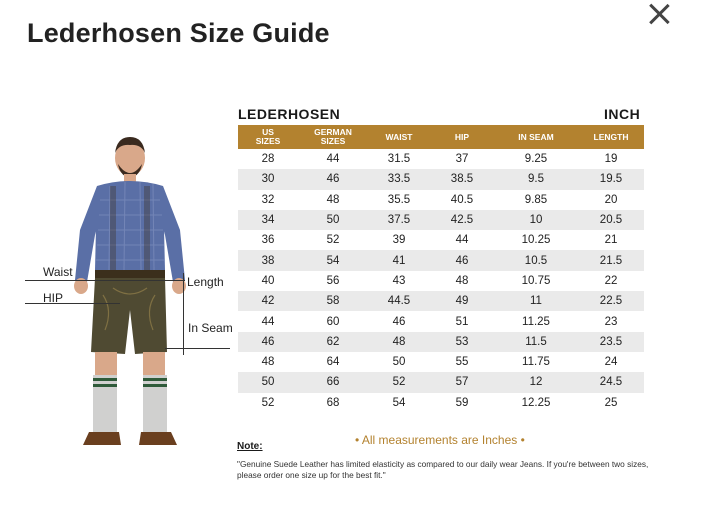 The image size is (706, 526). What do you see at coordinates (205, 282) in the screenshot?
I see `length-label: Length` at bounding box center [205, 282].